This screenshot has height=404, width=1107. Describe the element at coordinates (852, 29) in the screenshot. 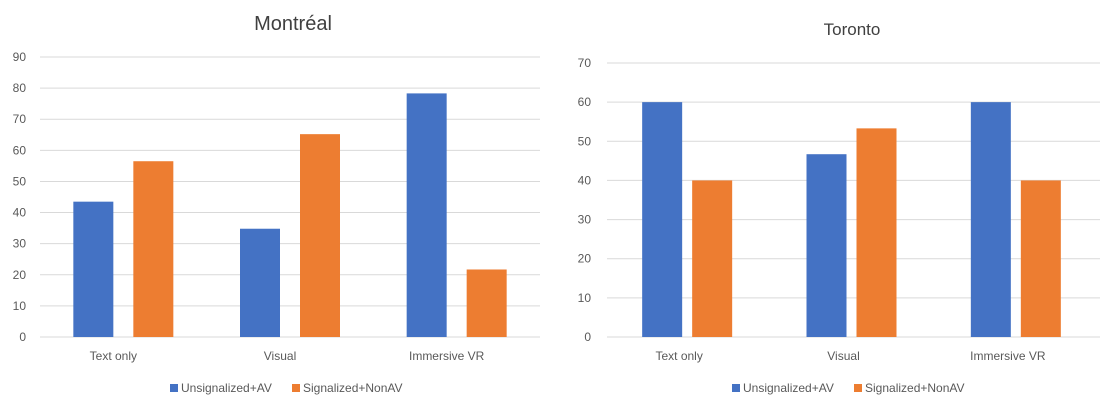

I see `chart-title: Toronto` at that location.